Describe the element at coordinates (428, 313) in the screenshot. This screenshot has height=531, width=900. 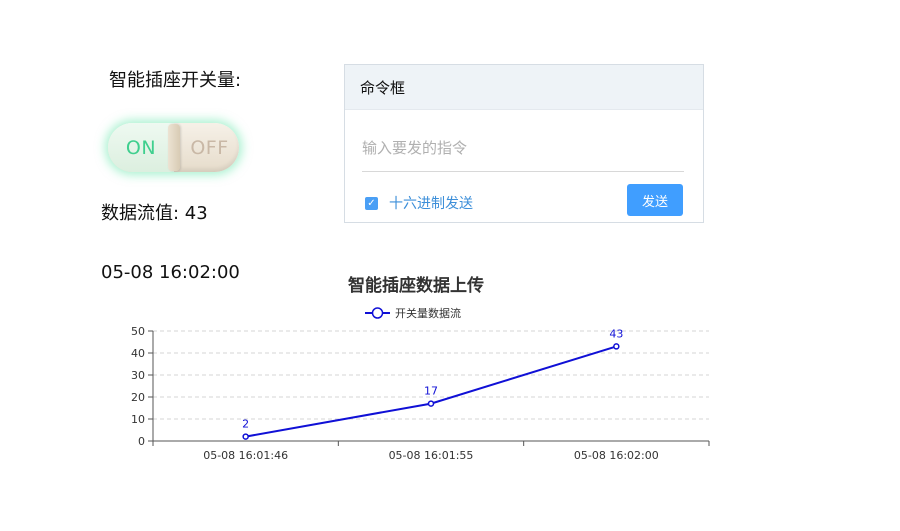
I see `legend-label: 开关量数据流` at that location.